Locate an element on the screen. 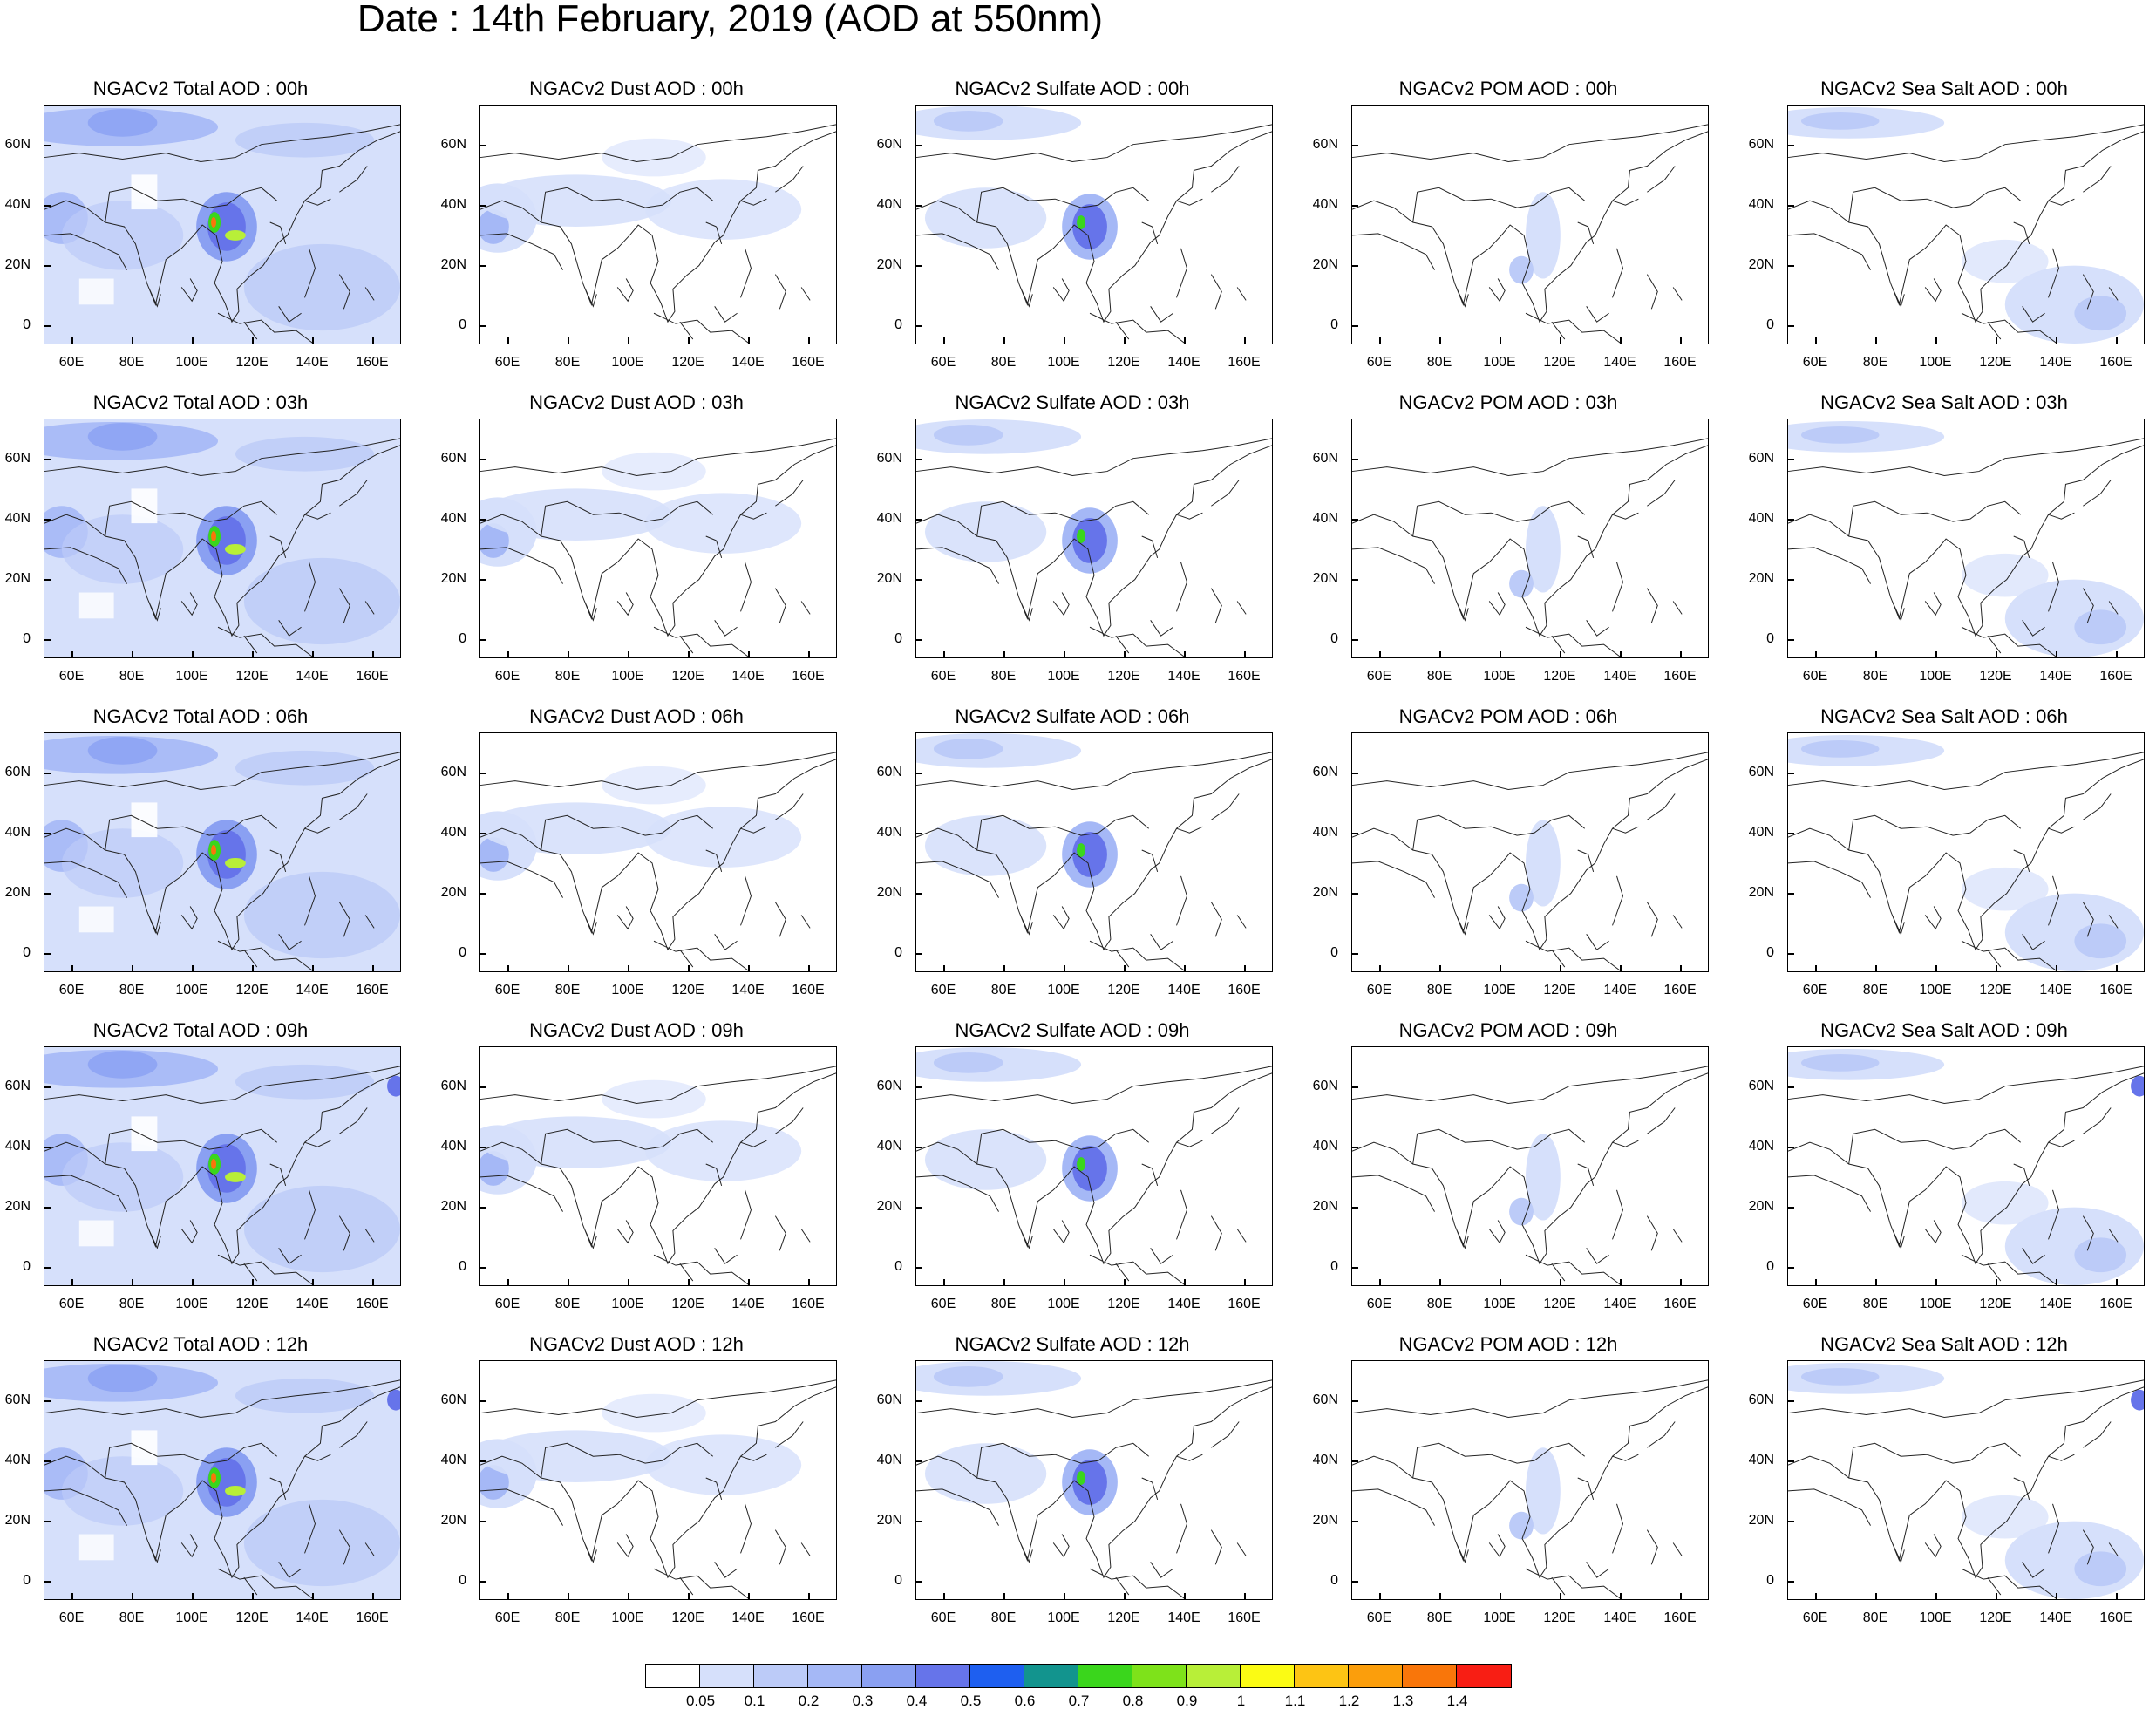 The image size is (2156, 1709). x-axis-label: 100E is located at coordinates (627, 1617).